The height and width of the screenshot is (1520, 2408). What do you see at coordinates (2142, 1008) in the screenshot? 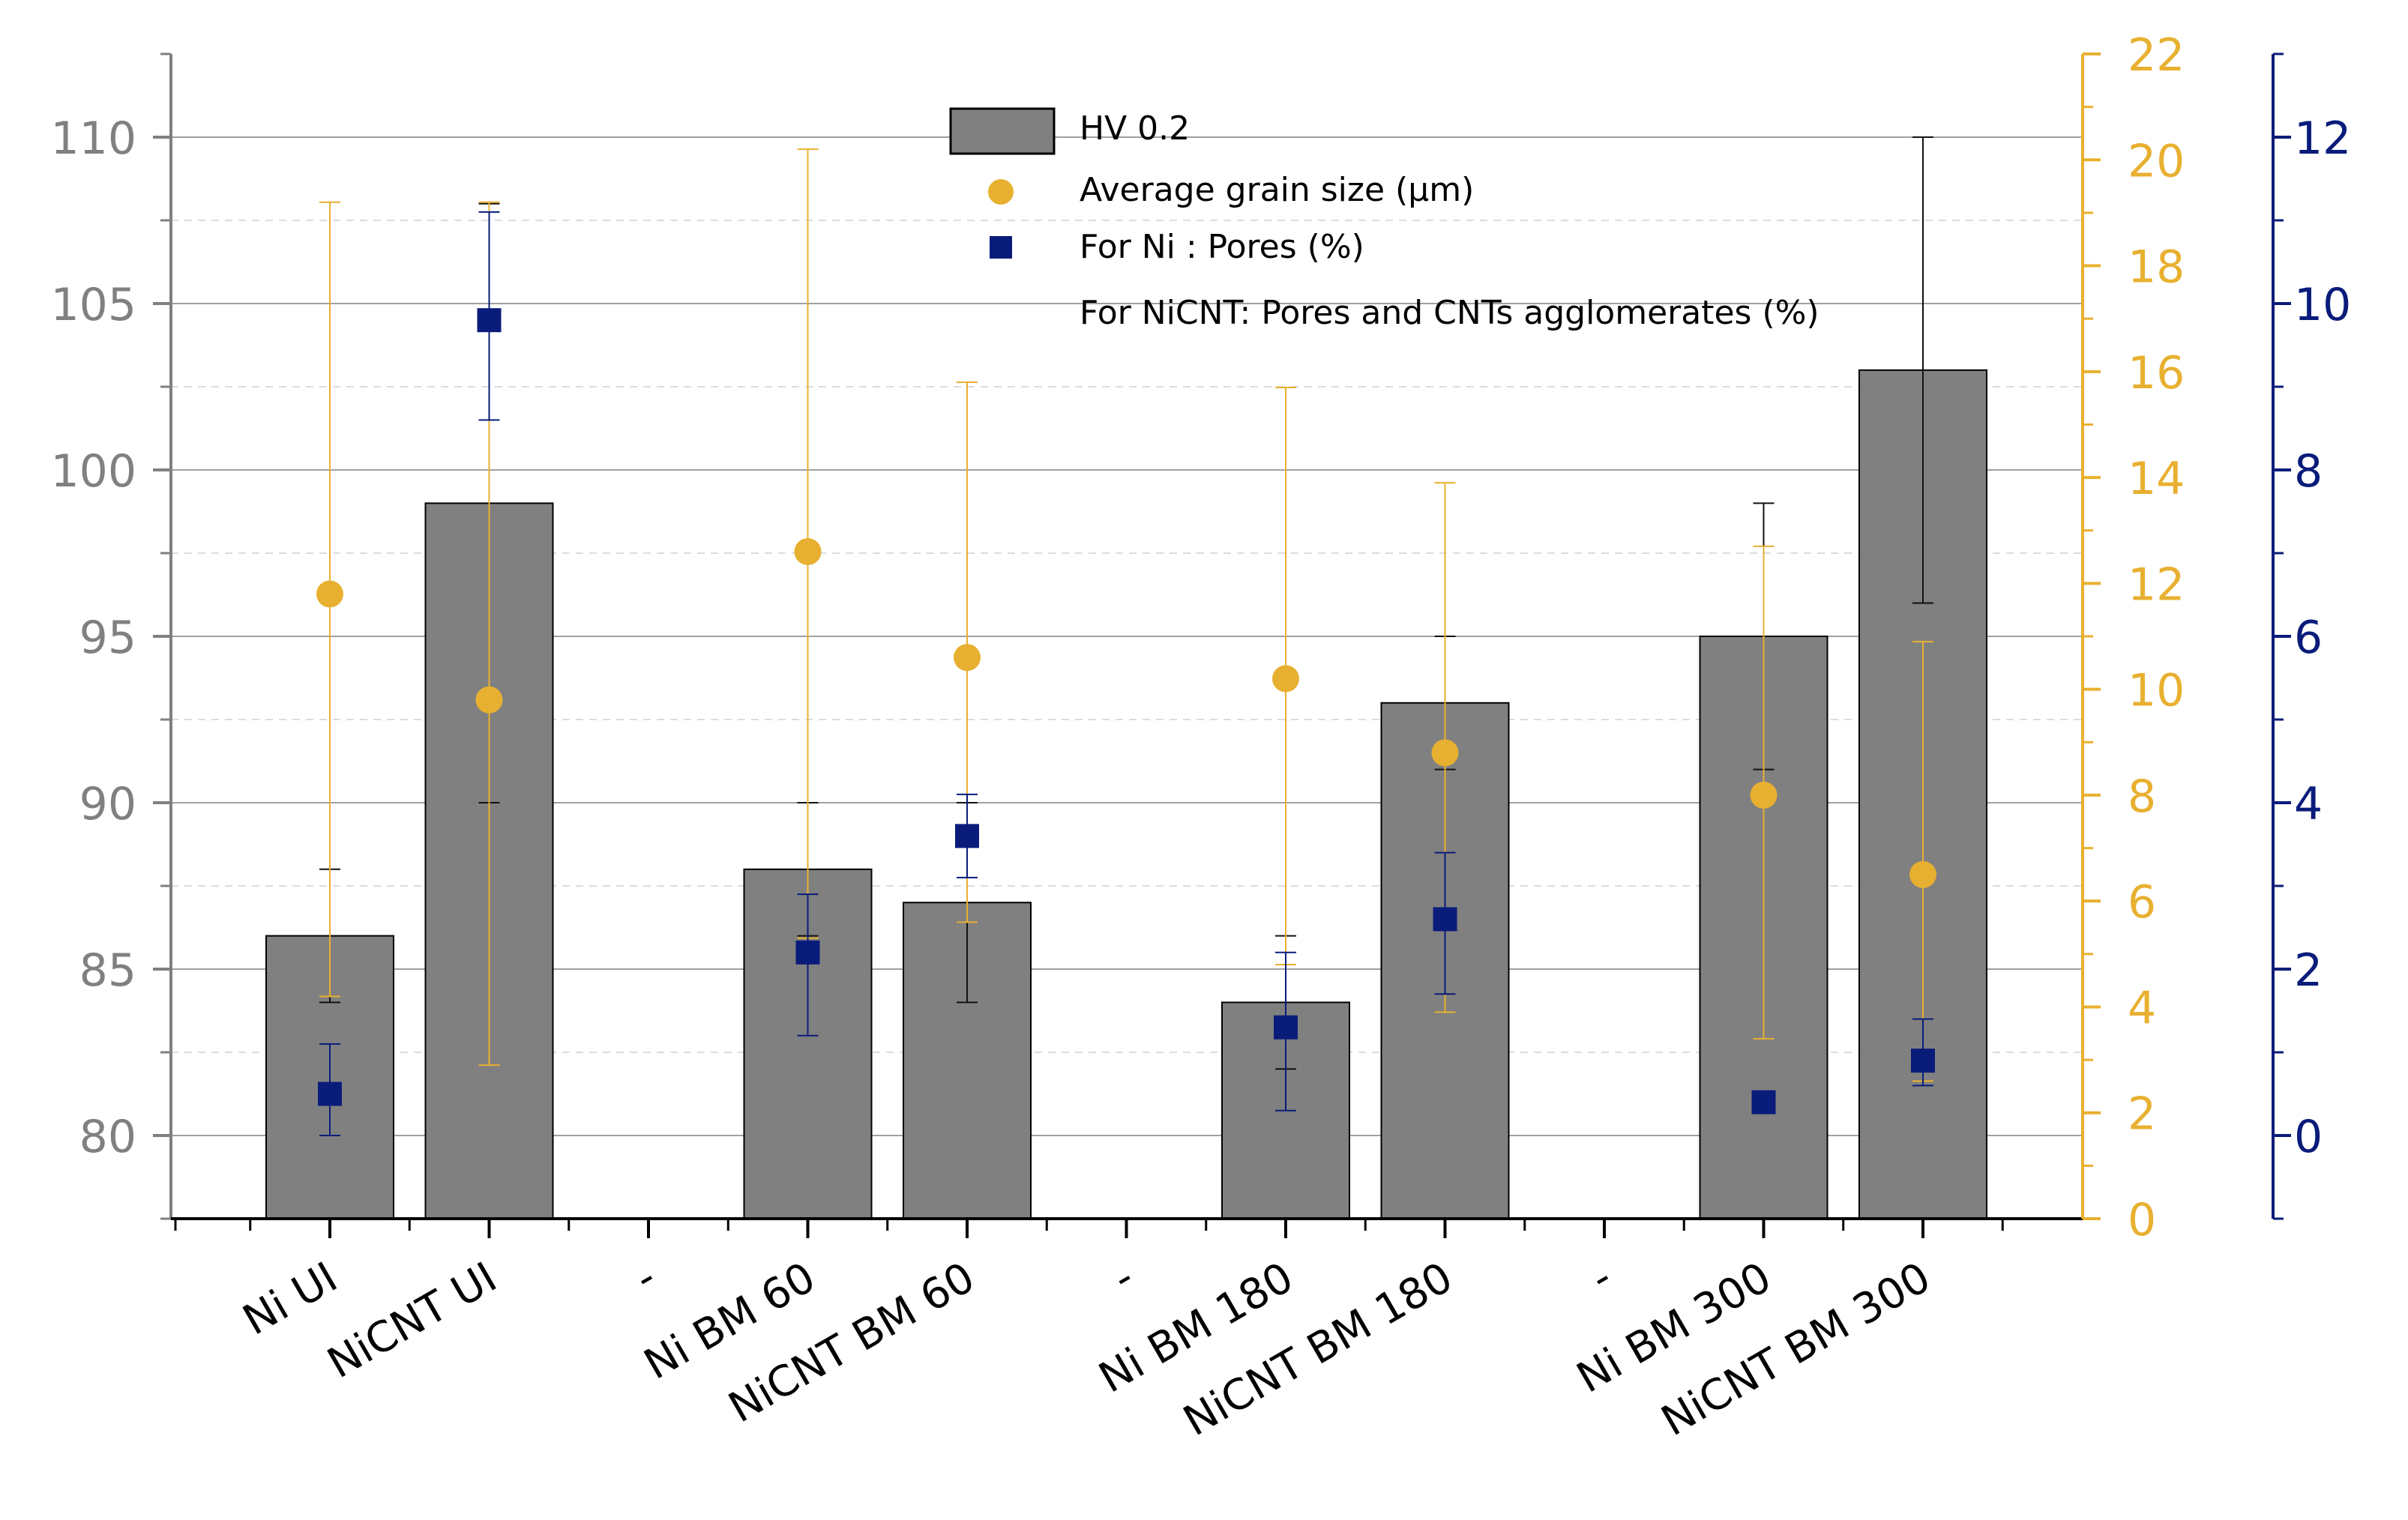
I see `right-axis-grain-tick-label: 4` at bounding box center [2142, 1008].